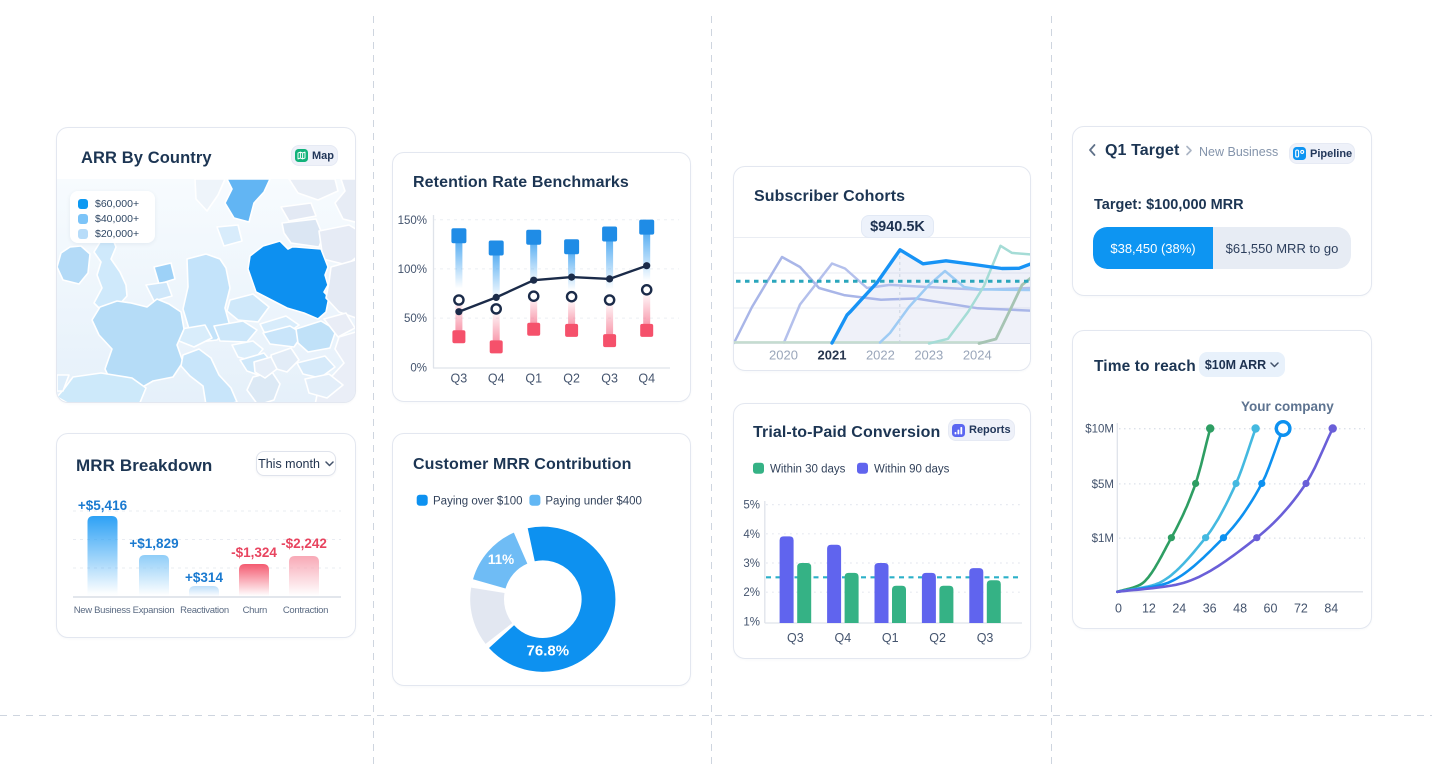  What do you see at coordinates (1331, 609) in the screenshot?
I see `svg-text: 84` at bounding box center [1331, 609].